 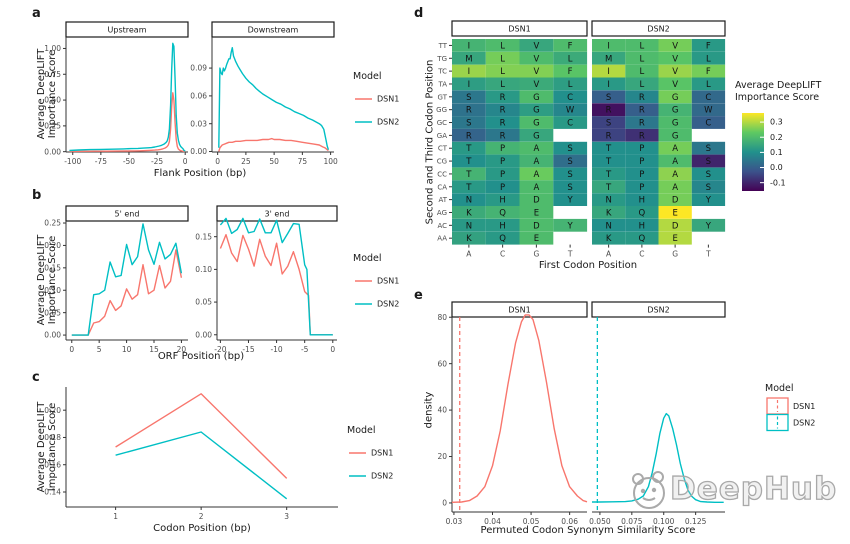 What do you see at coordinates (286, 516) in the screenshot?
I see `text-label: 3` at bounding box center [286, 516].